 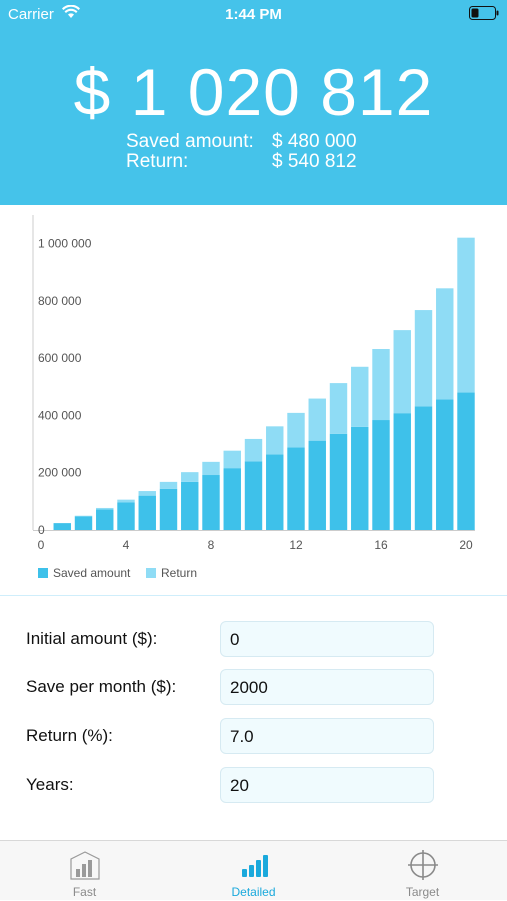 I want to click on saved-amount-value: $ 480 000, so click(x=314, y=141).